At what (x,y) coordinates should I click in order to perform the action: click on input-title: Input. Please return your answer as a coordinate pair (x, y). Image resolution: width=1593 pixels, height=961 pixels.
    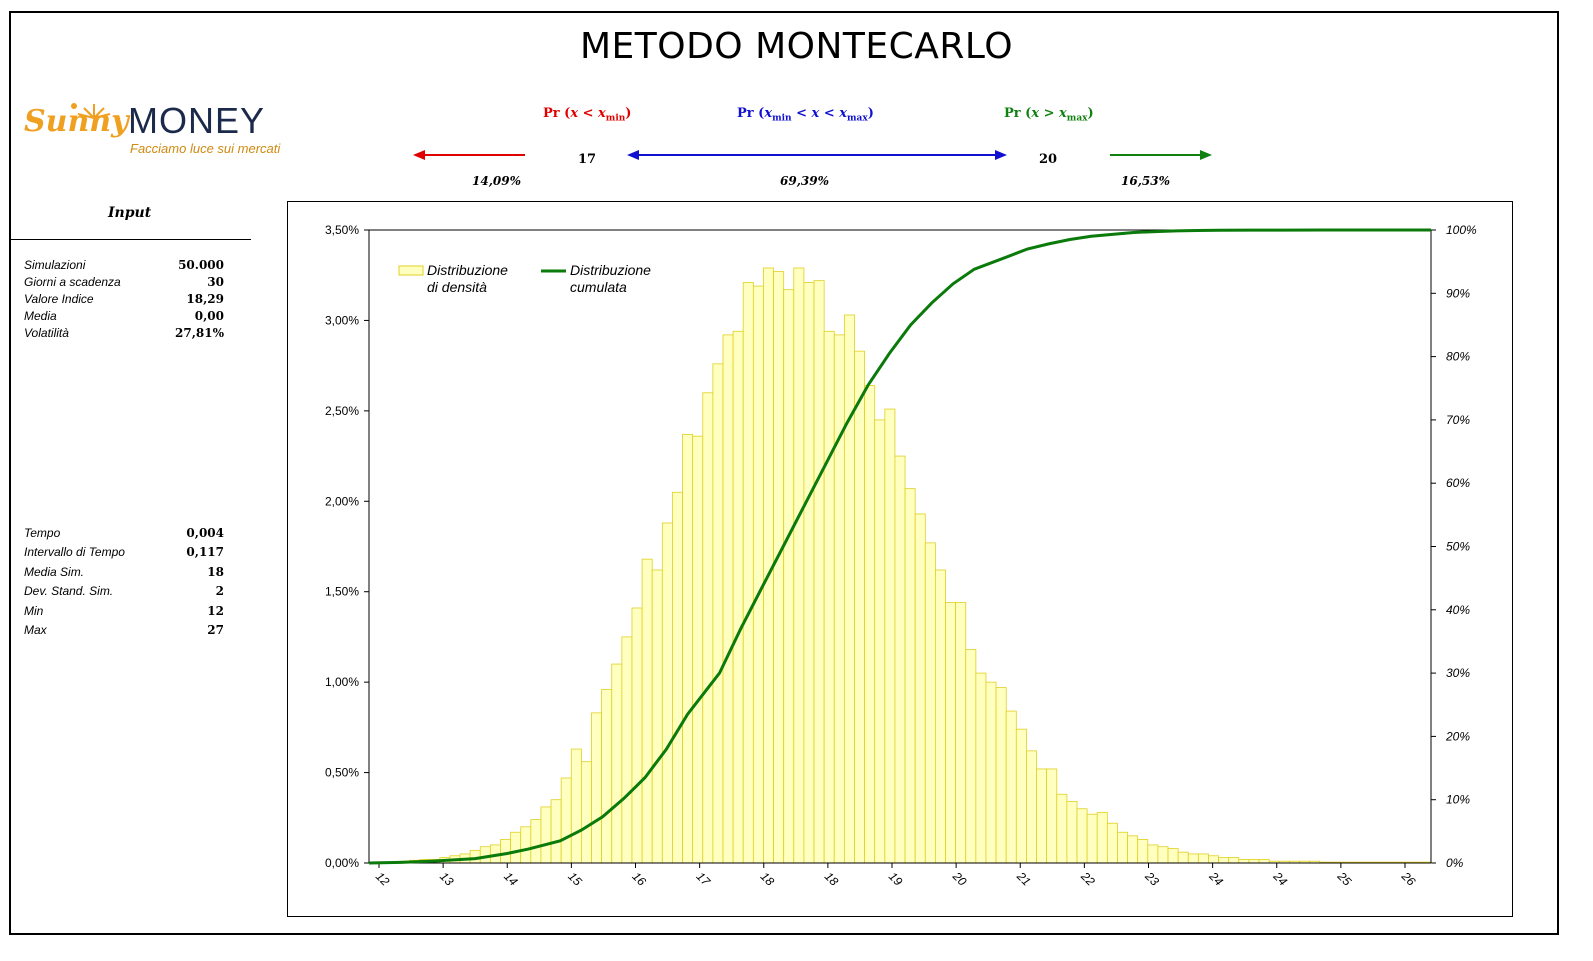
    Looking at the image, I should click on (130, 213).